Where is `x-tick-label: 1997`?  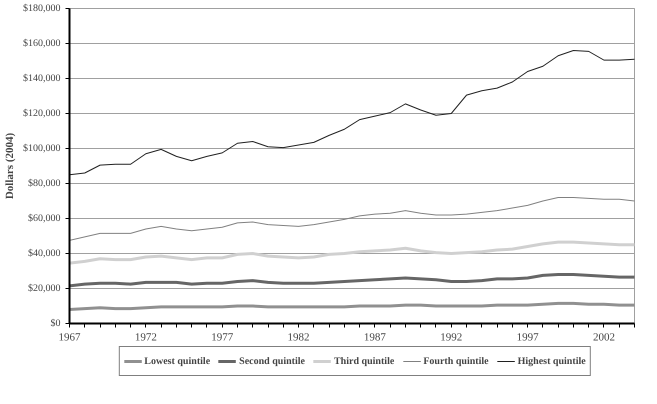
x-tick-label: 1997 is located at coordinates (528, 338).